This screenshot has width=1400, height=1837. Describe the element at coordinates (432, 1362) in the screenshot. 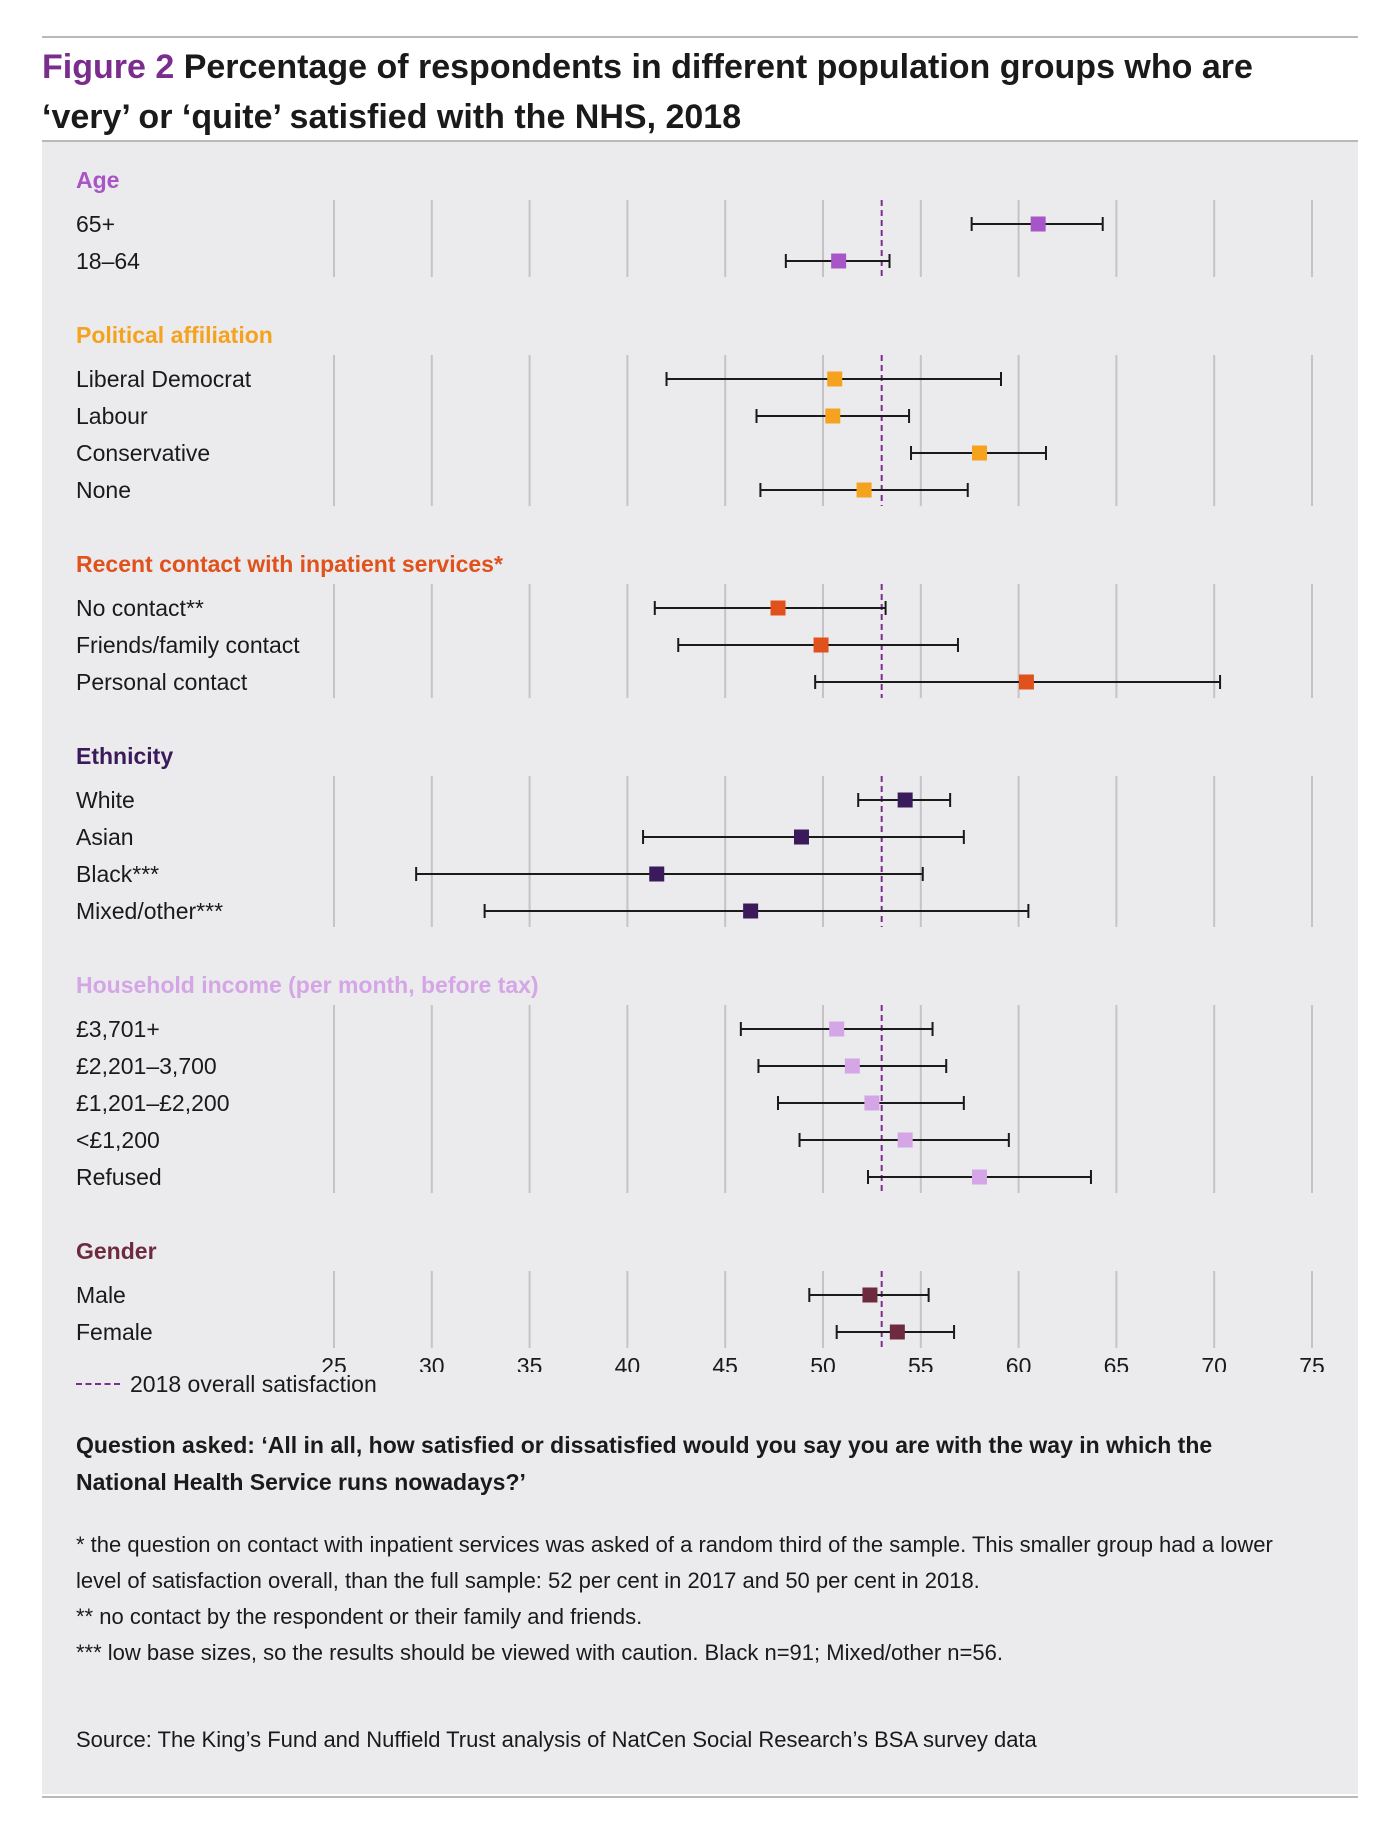

I see `x-tick-label: 30` at that location.